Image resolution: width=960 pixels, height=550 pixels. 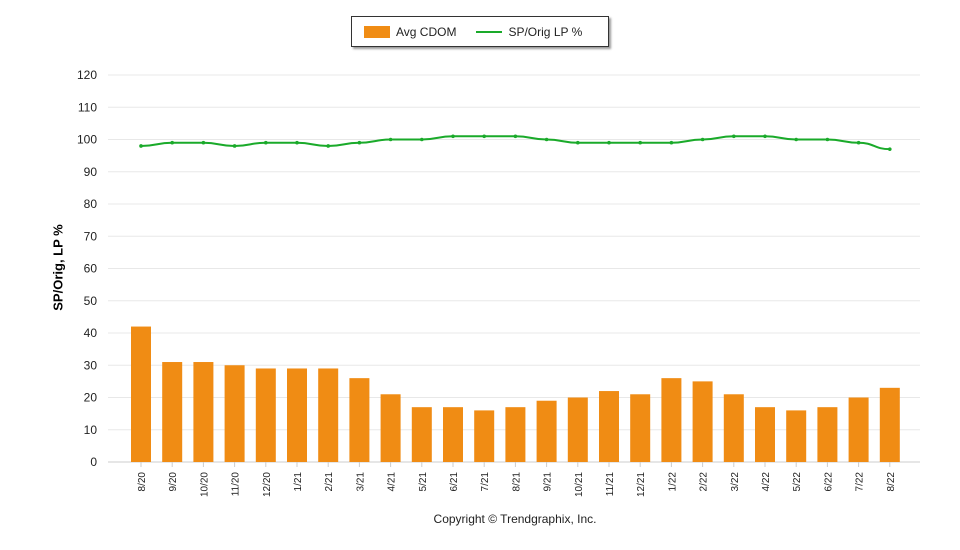 I want to click on x-tick-label: 3/22, so click(x=735, y=482).